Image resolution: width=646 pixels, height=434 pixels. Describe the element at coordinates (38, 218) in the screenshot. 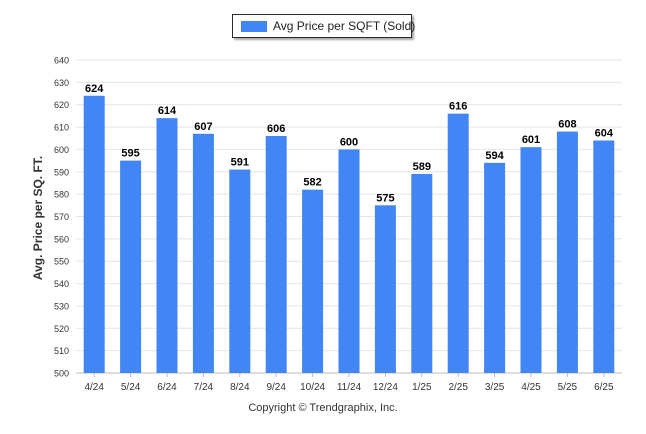

I see `y-axis-title: Avg. Price per SQ. FT.` at that location.